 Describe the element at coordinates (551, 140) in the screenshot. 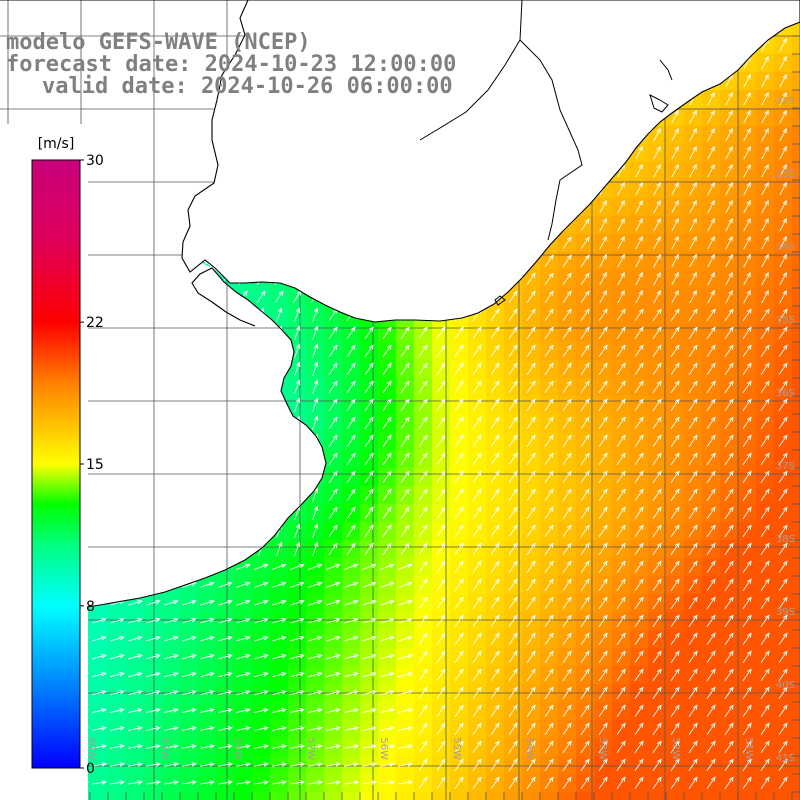

I see `border-line` at that location.